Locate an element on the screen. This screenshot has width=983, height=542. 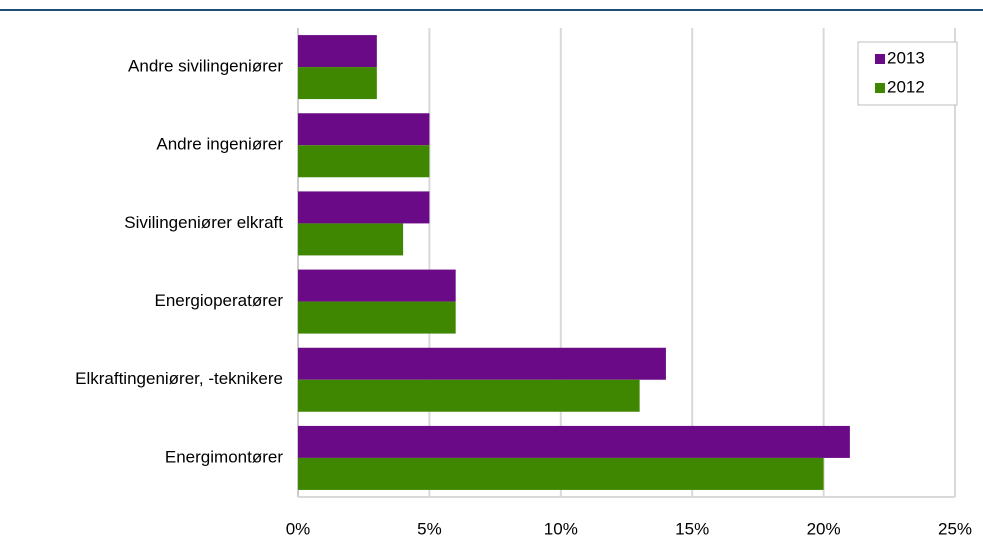
y-tick-label: Andre sivilingeniører is located at coordinates (205, 66).